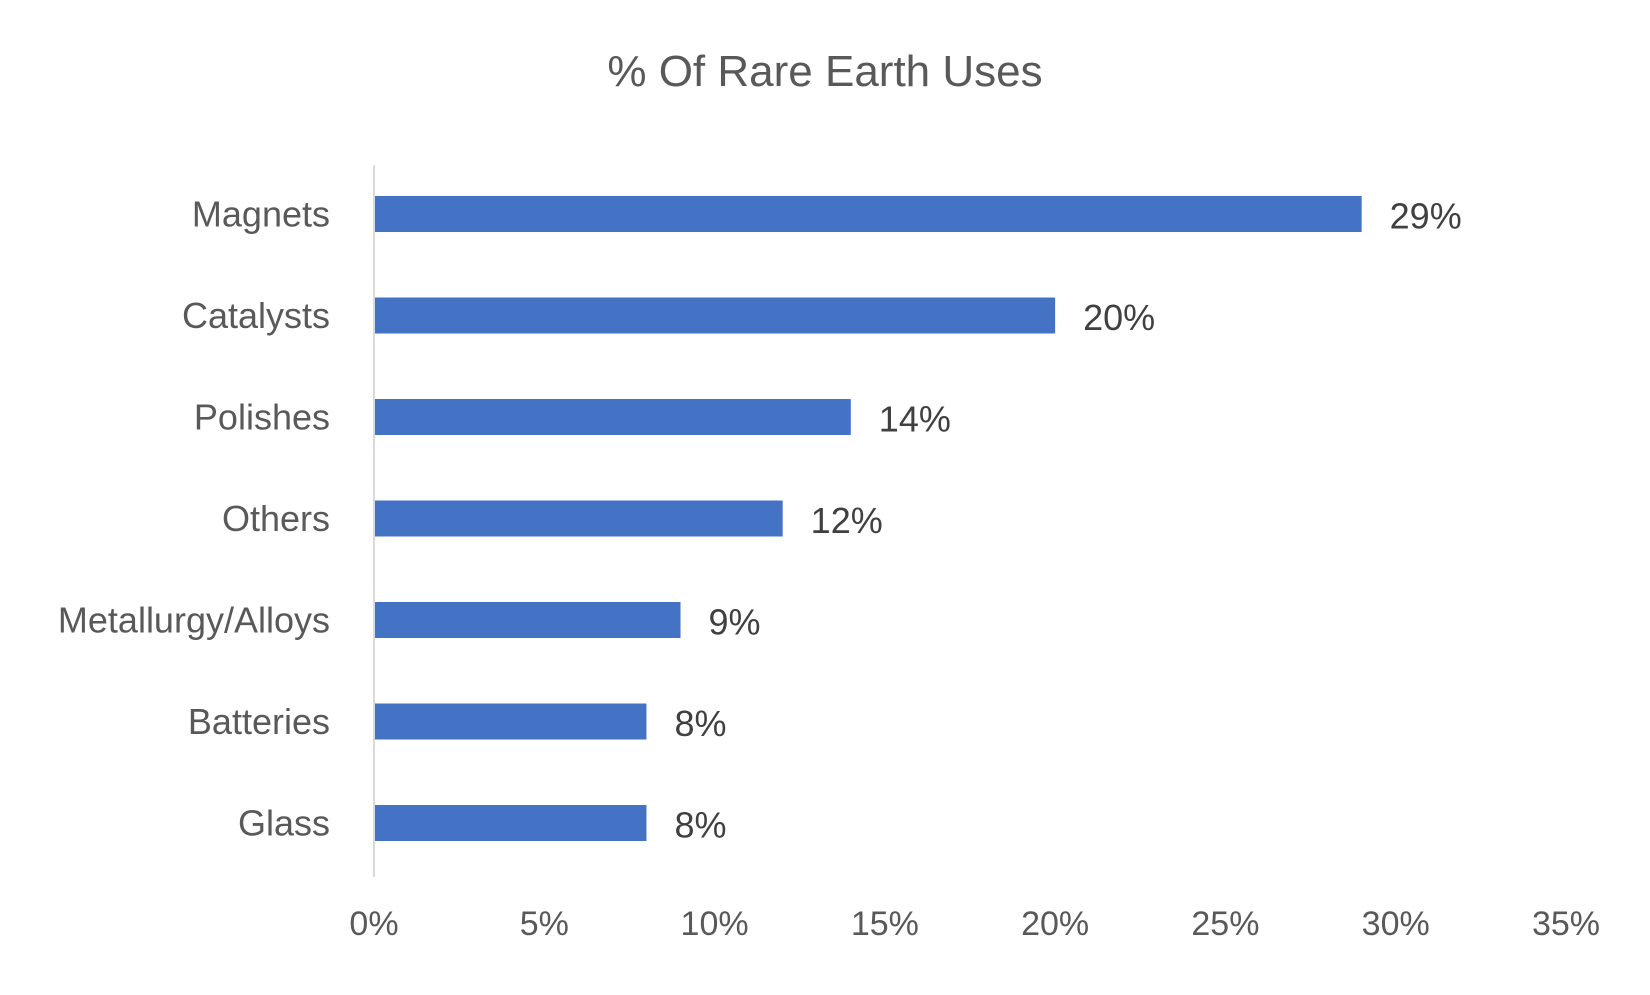 The height and width of the screenshot is (995, 1650). I want to click on data-label: 29%, so click(1426, 216).